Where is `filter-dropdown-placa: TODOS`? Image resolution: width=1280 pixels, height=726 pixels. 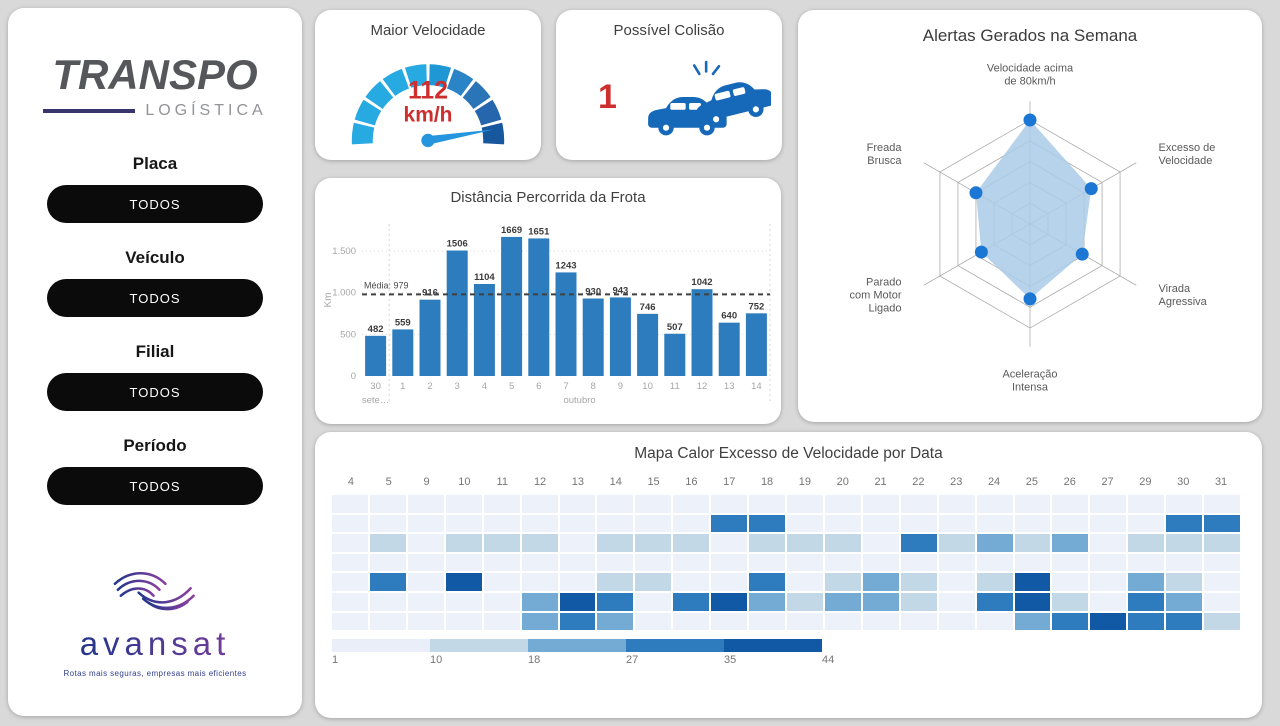 filter-dropdown-placa: TODOS is located at coordinates (155, 204).